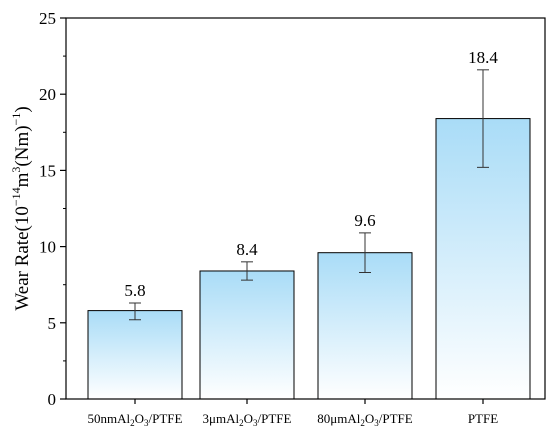 The height and width of the screenshot is (440, 550). What do you see at coordinates (21, 208) in the screenshot?
I see `y-axis-title: Wear Rate(10−14m3(Nm)−1)` at bounding box center [21, 208].